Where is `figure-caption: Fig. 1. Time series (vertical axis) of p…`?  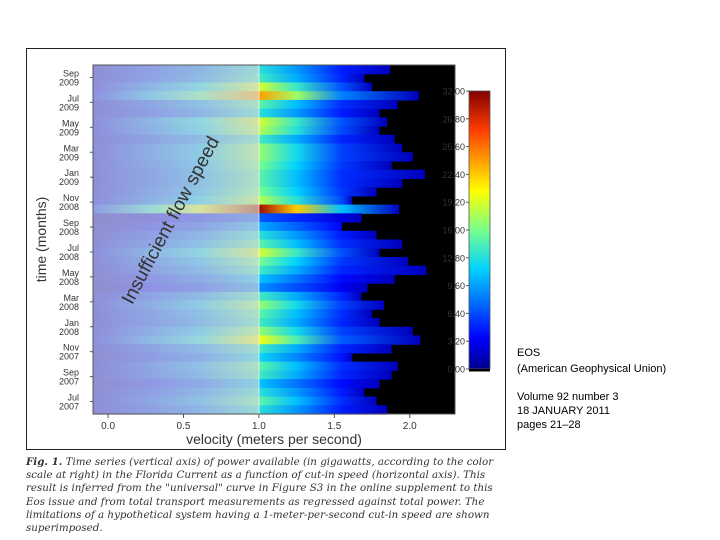
figure-caption: Fig. 1. Time series (vertical axis) of p… is located at coordinates (266, 495).